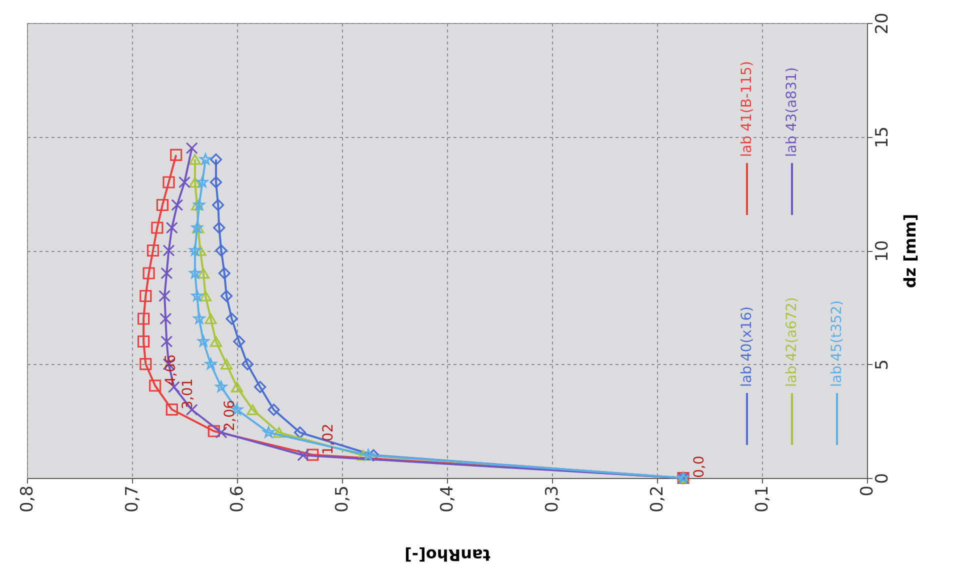 The height and width of the screenshot is (584, 978). Describe the element at coordinates (238, 499) in the screenshot. I see `x-tick-label: 0,6` at that location.